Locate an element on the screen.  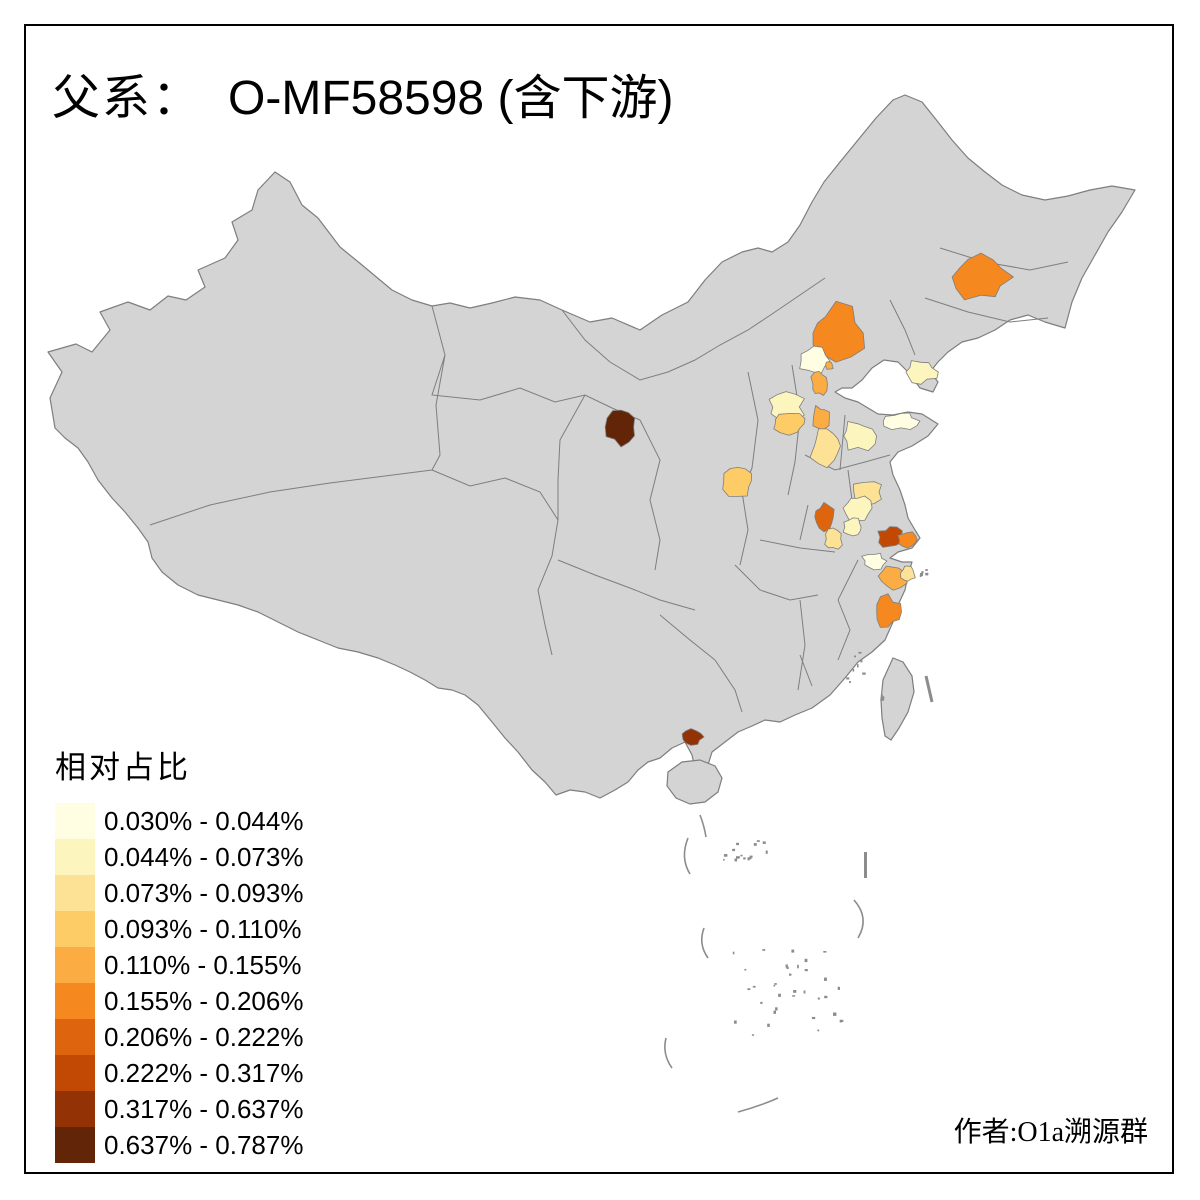
legend-row: 0.155% - 0.206% is located at coordinates (179, 1001).